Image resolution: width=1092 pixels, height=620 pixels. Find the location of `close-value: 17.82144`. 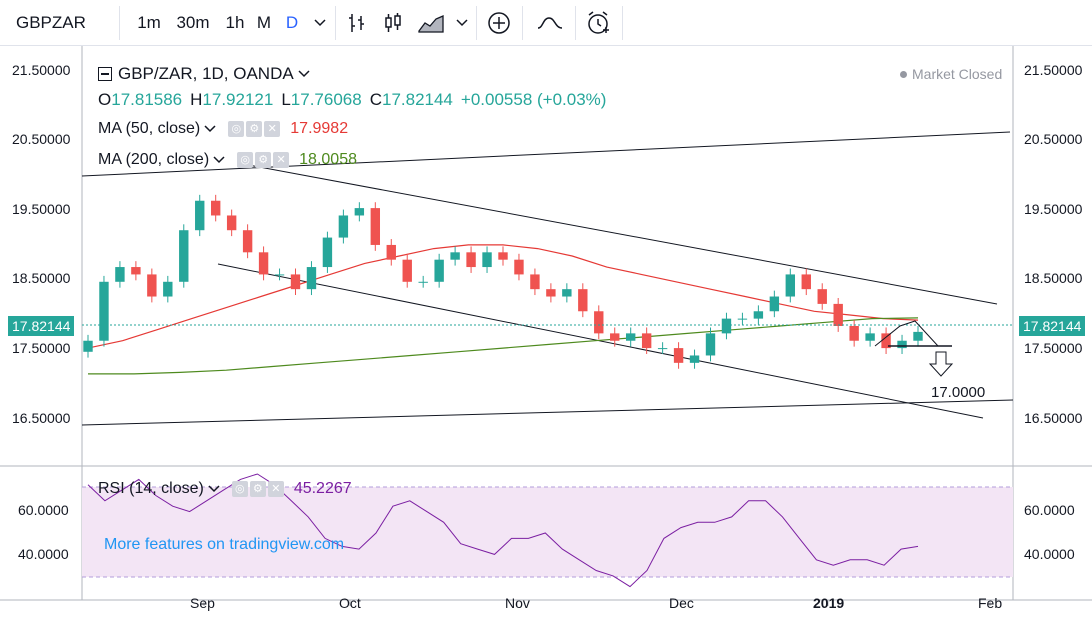

close-value: 17.82144 is located at coordinates (417, 99).